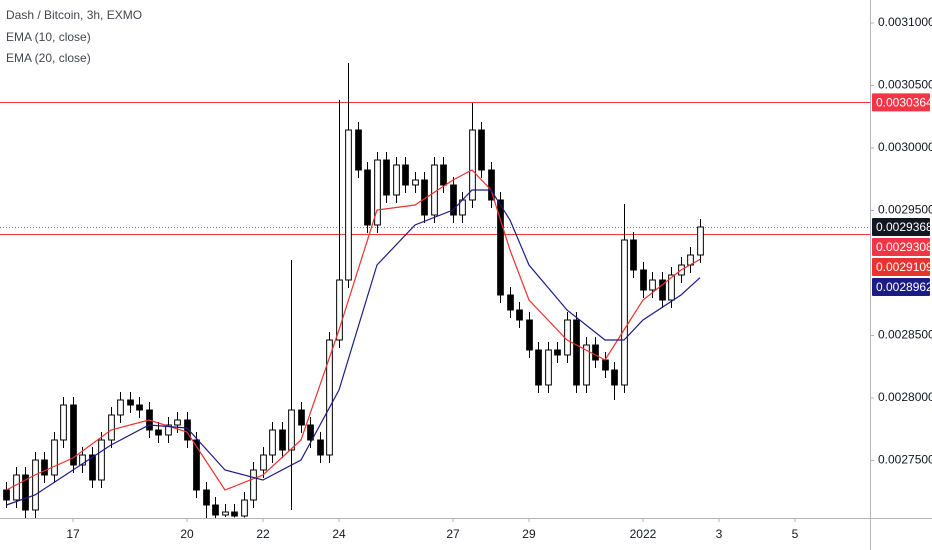 The width and height of the screenshot is (932, 550). I want to click on line-price-label: 0.00303646, so click(902, 102).